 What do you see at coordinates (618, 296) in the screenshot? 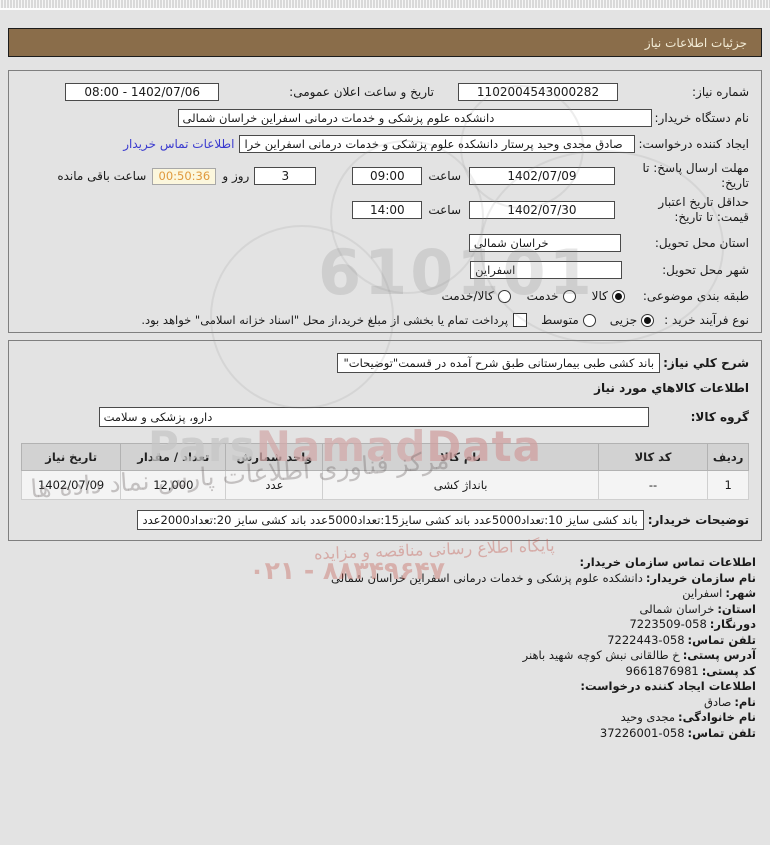
I see `radio-icon-goods` at bounding box center [618, 296].